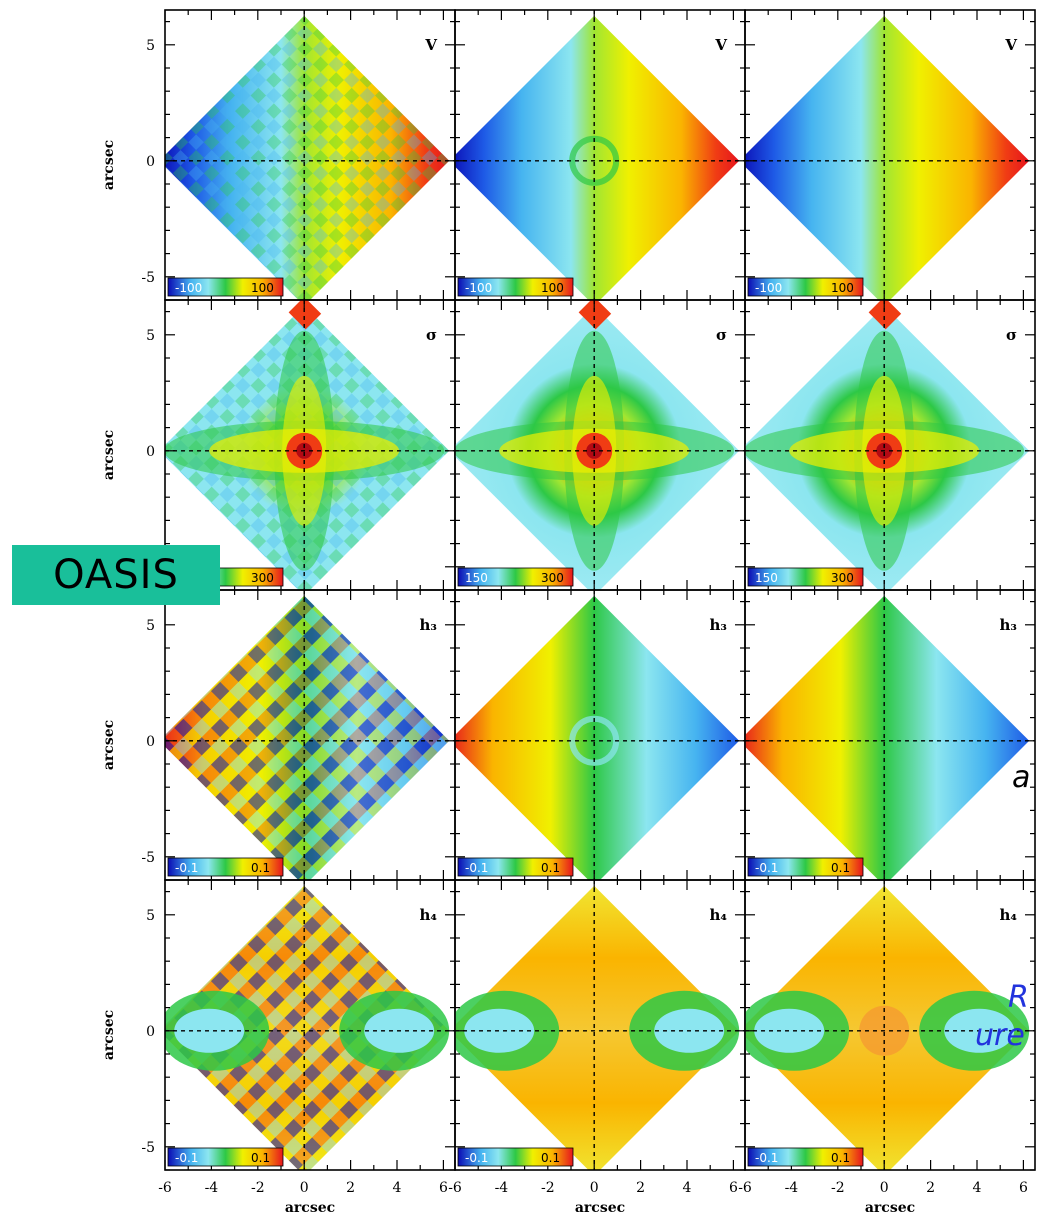  What do you see at coordinates (1018, 997) in the screenshot?
I see `text-fragment-r: R` at bounding box center [1018, 997].